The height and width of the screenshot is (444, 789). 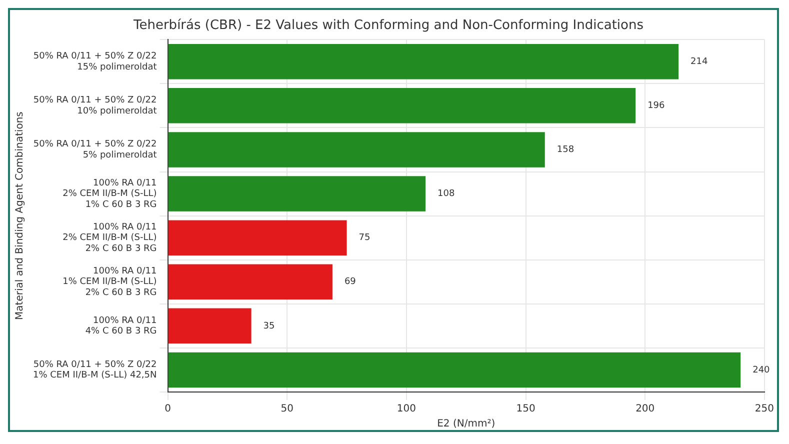 I want to click on data-label: 75, so click(x=364, y=238).